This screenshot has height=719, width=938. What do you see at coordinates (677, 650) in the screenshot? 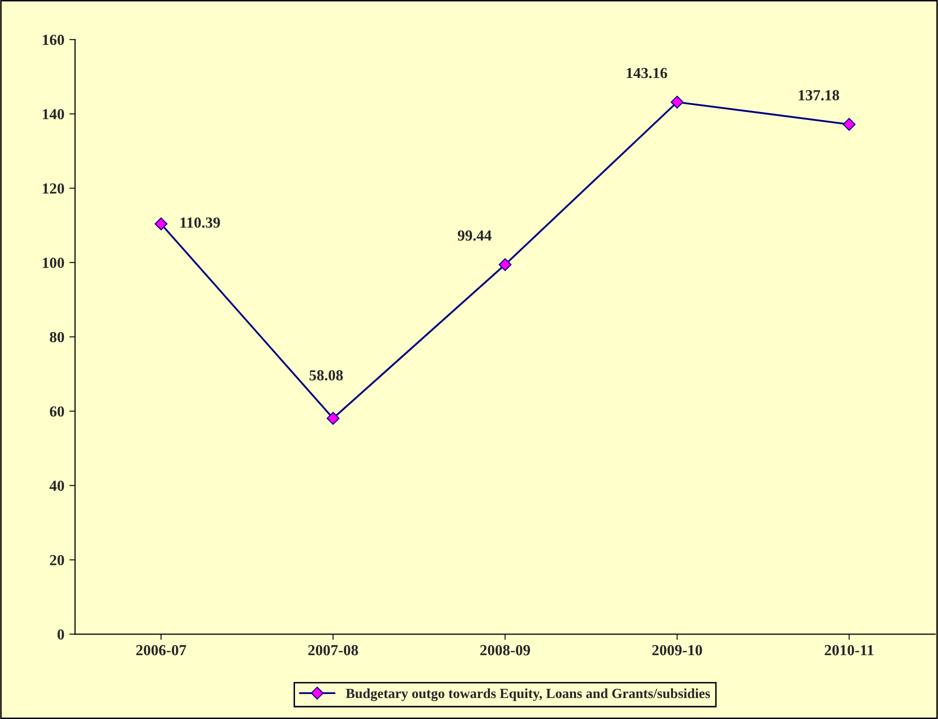
I see `x-tick-label: 2009-10` at bounding box center [677, 650].